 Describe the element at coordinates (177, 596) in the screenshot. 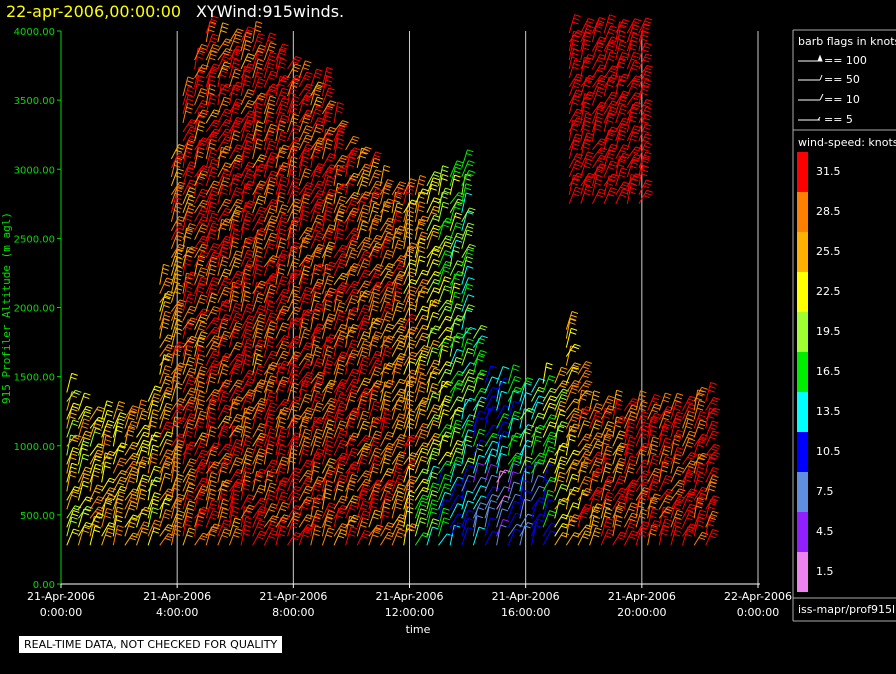

I see `x-tick-date: 21-Apr-2006` at that location.